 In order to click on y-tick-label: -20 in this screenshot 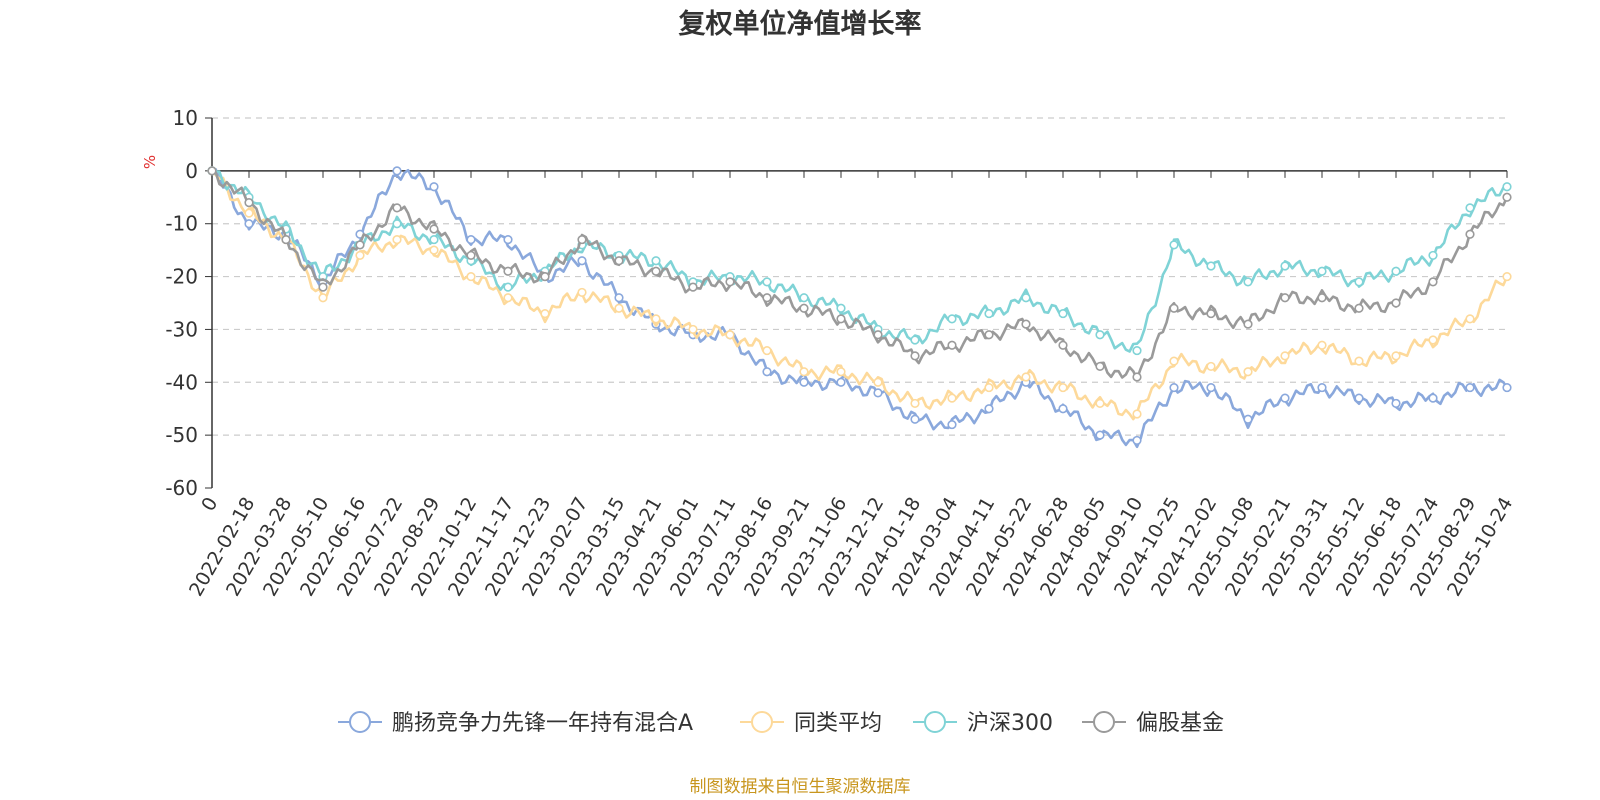, I will do `click(181, 277)`.